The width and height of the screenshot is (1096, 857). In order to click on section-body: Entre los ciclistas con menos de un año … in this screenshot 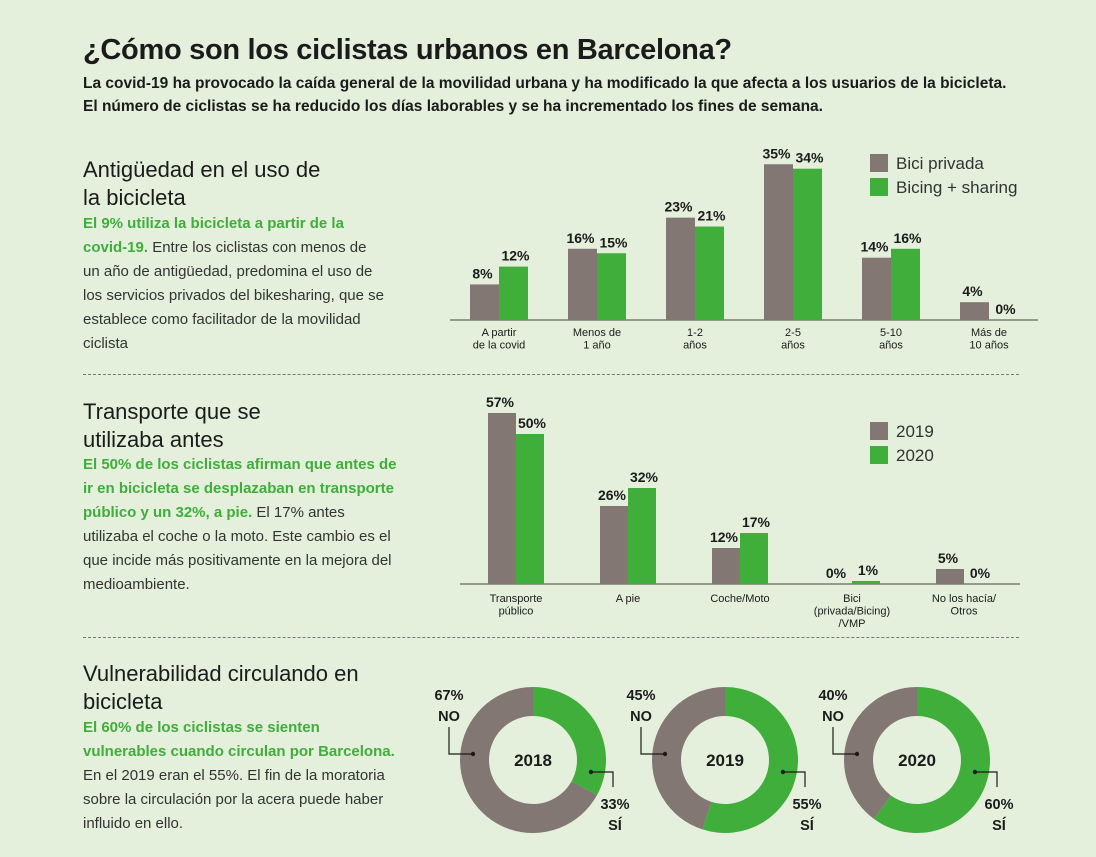, I will do `click(233, 295)`.